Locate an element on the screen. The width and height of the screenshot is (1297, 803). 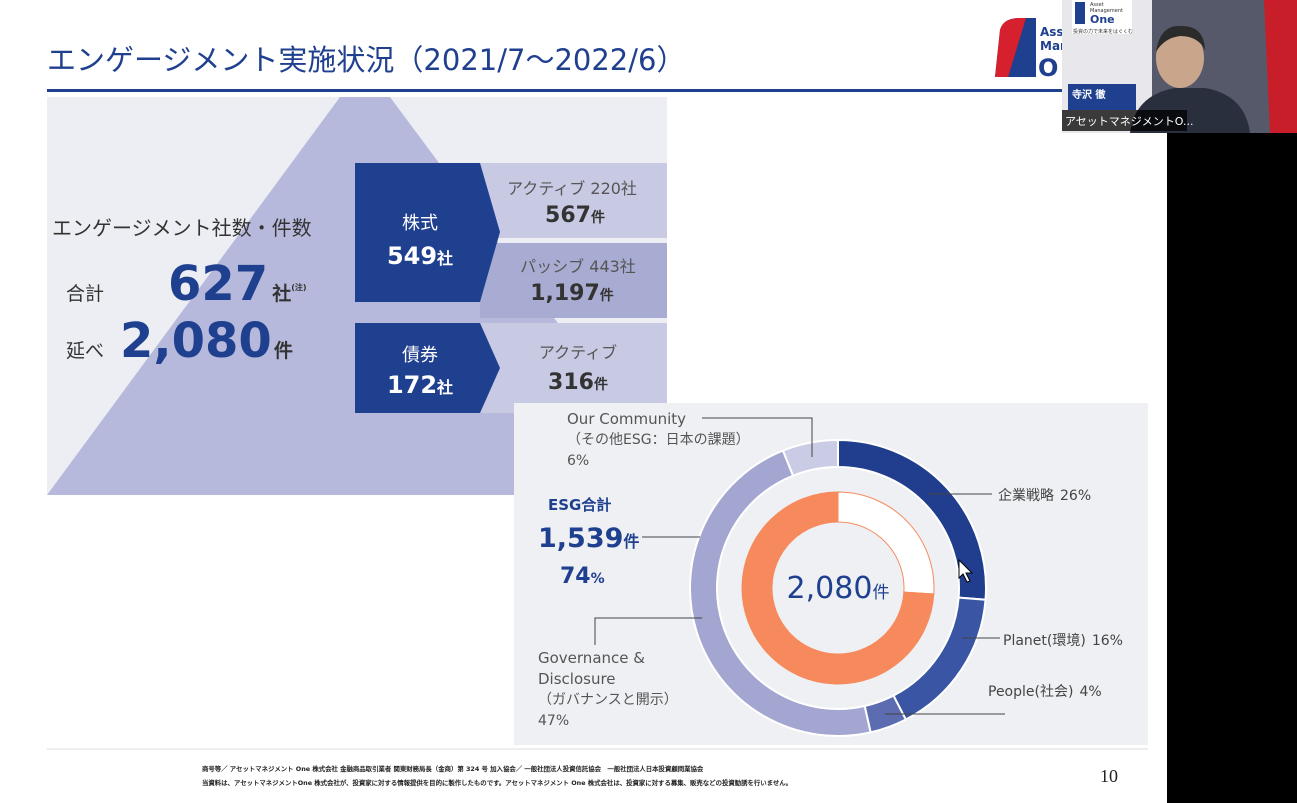
video-tagline: 投資の力で未来をはぐくむ is located at coordinates (1103, 31).